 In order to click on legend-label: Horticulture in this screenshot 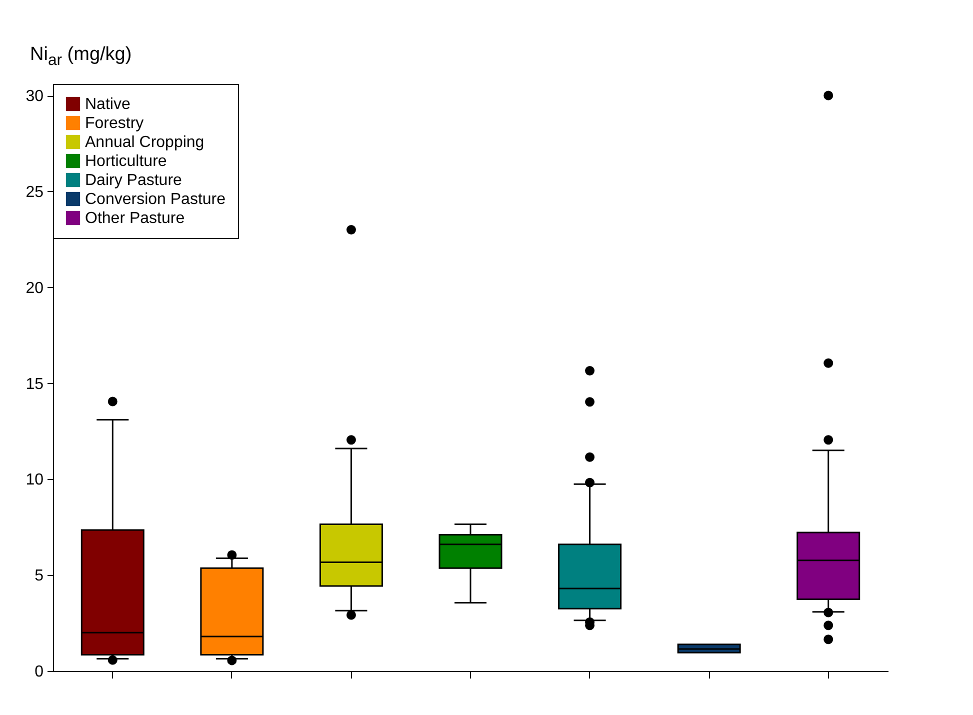, I will do `click(126, 161)`.